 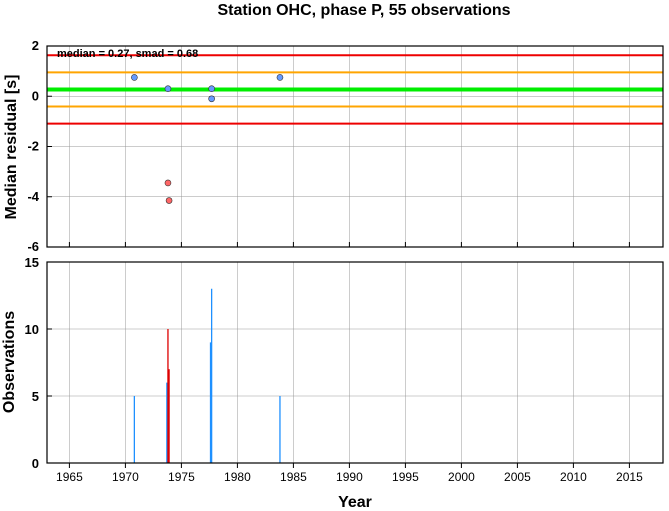 I want to click on observations-ytick-label: 10, so click(x=32, y=329).